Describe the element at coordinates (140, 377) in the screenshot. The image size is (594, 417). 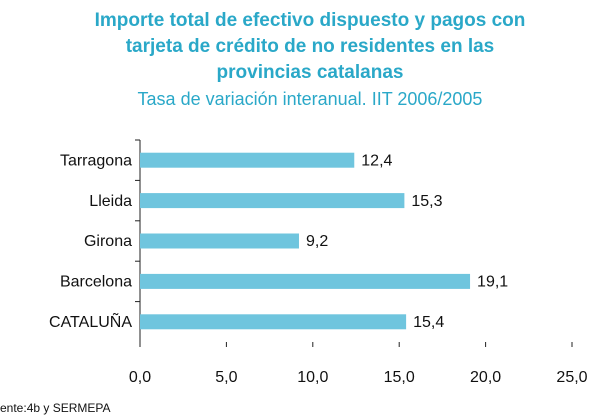
I see `x-tick-label: 0,0` at that location.